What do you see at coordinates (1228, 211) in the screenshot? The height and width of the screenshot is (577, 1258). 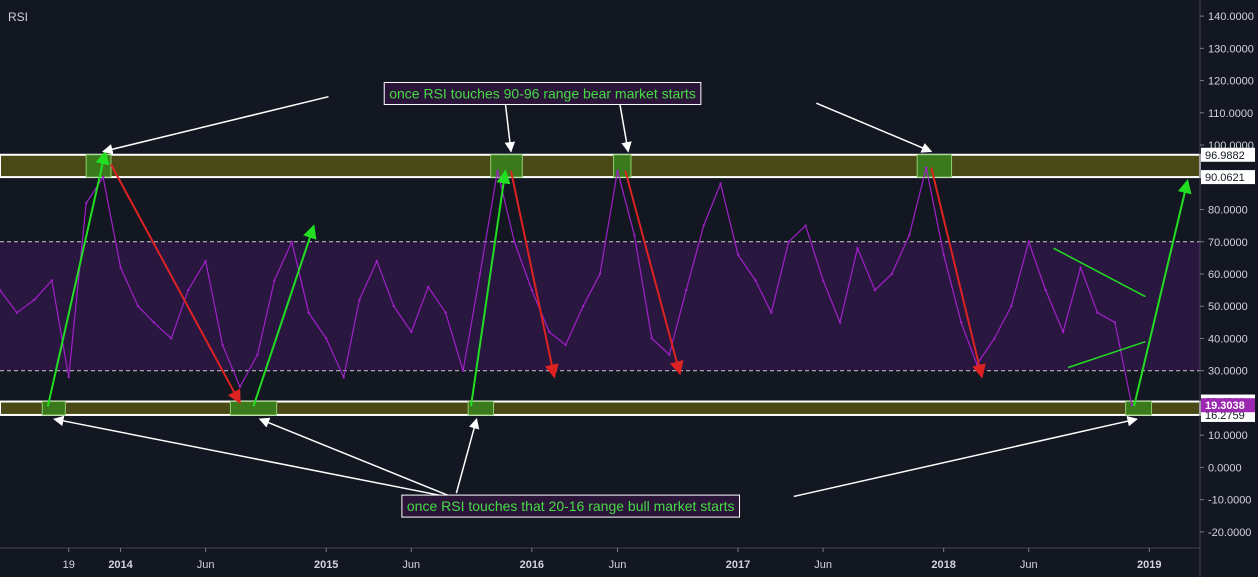 I see `y-tick-label: 80.0000` at bounding box center [1228, 211].